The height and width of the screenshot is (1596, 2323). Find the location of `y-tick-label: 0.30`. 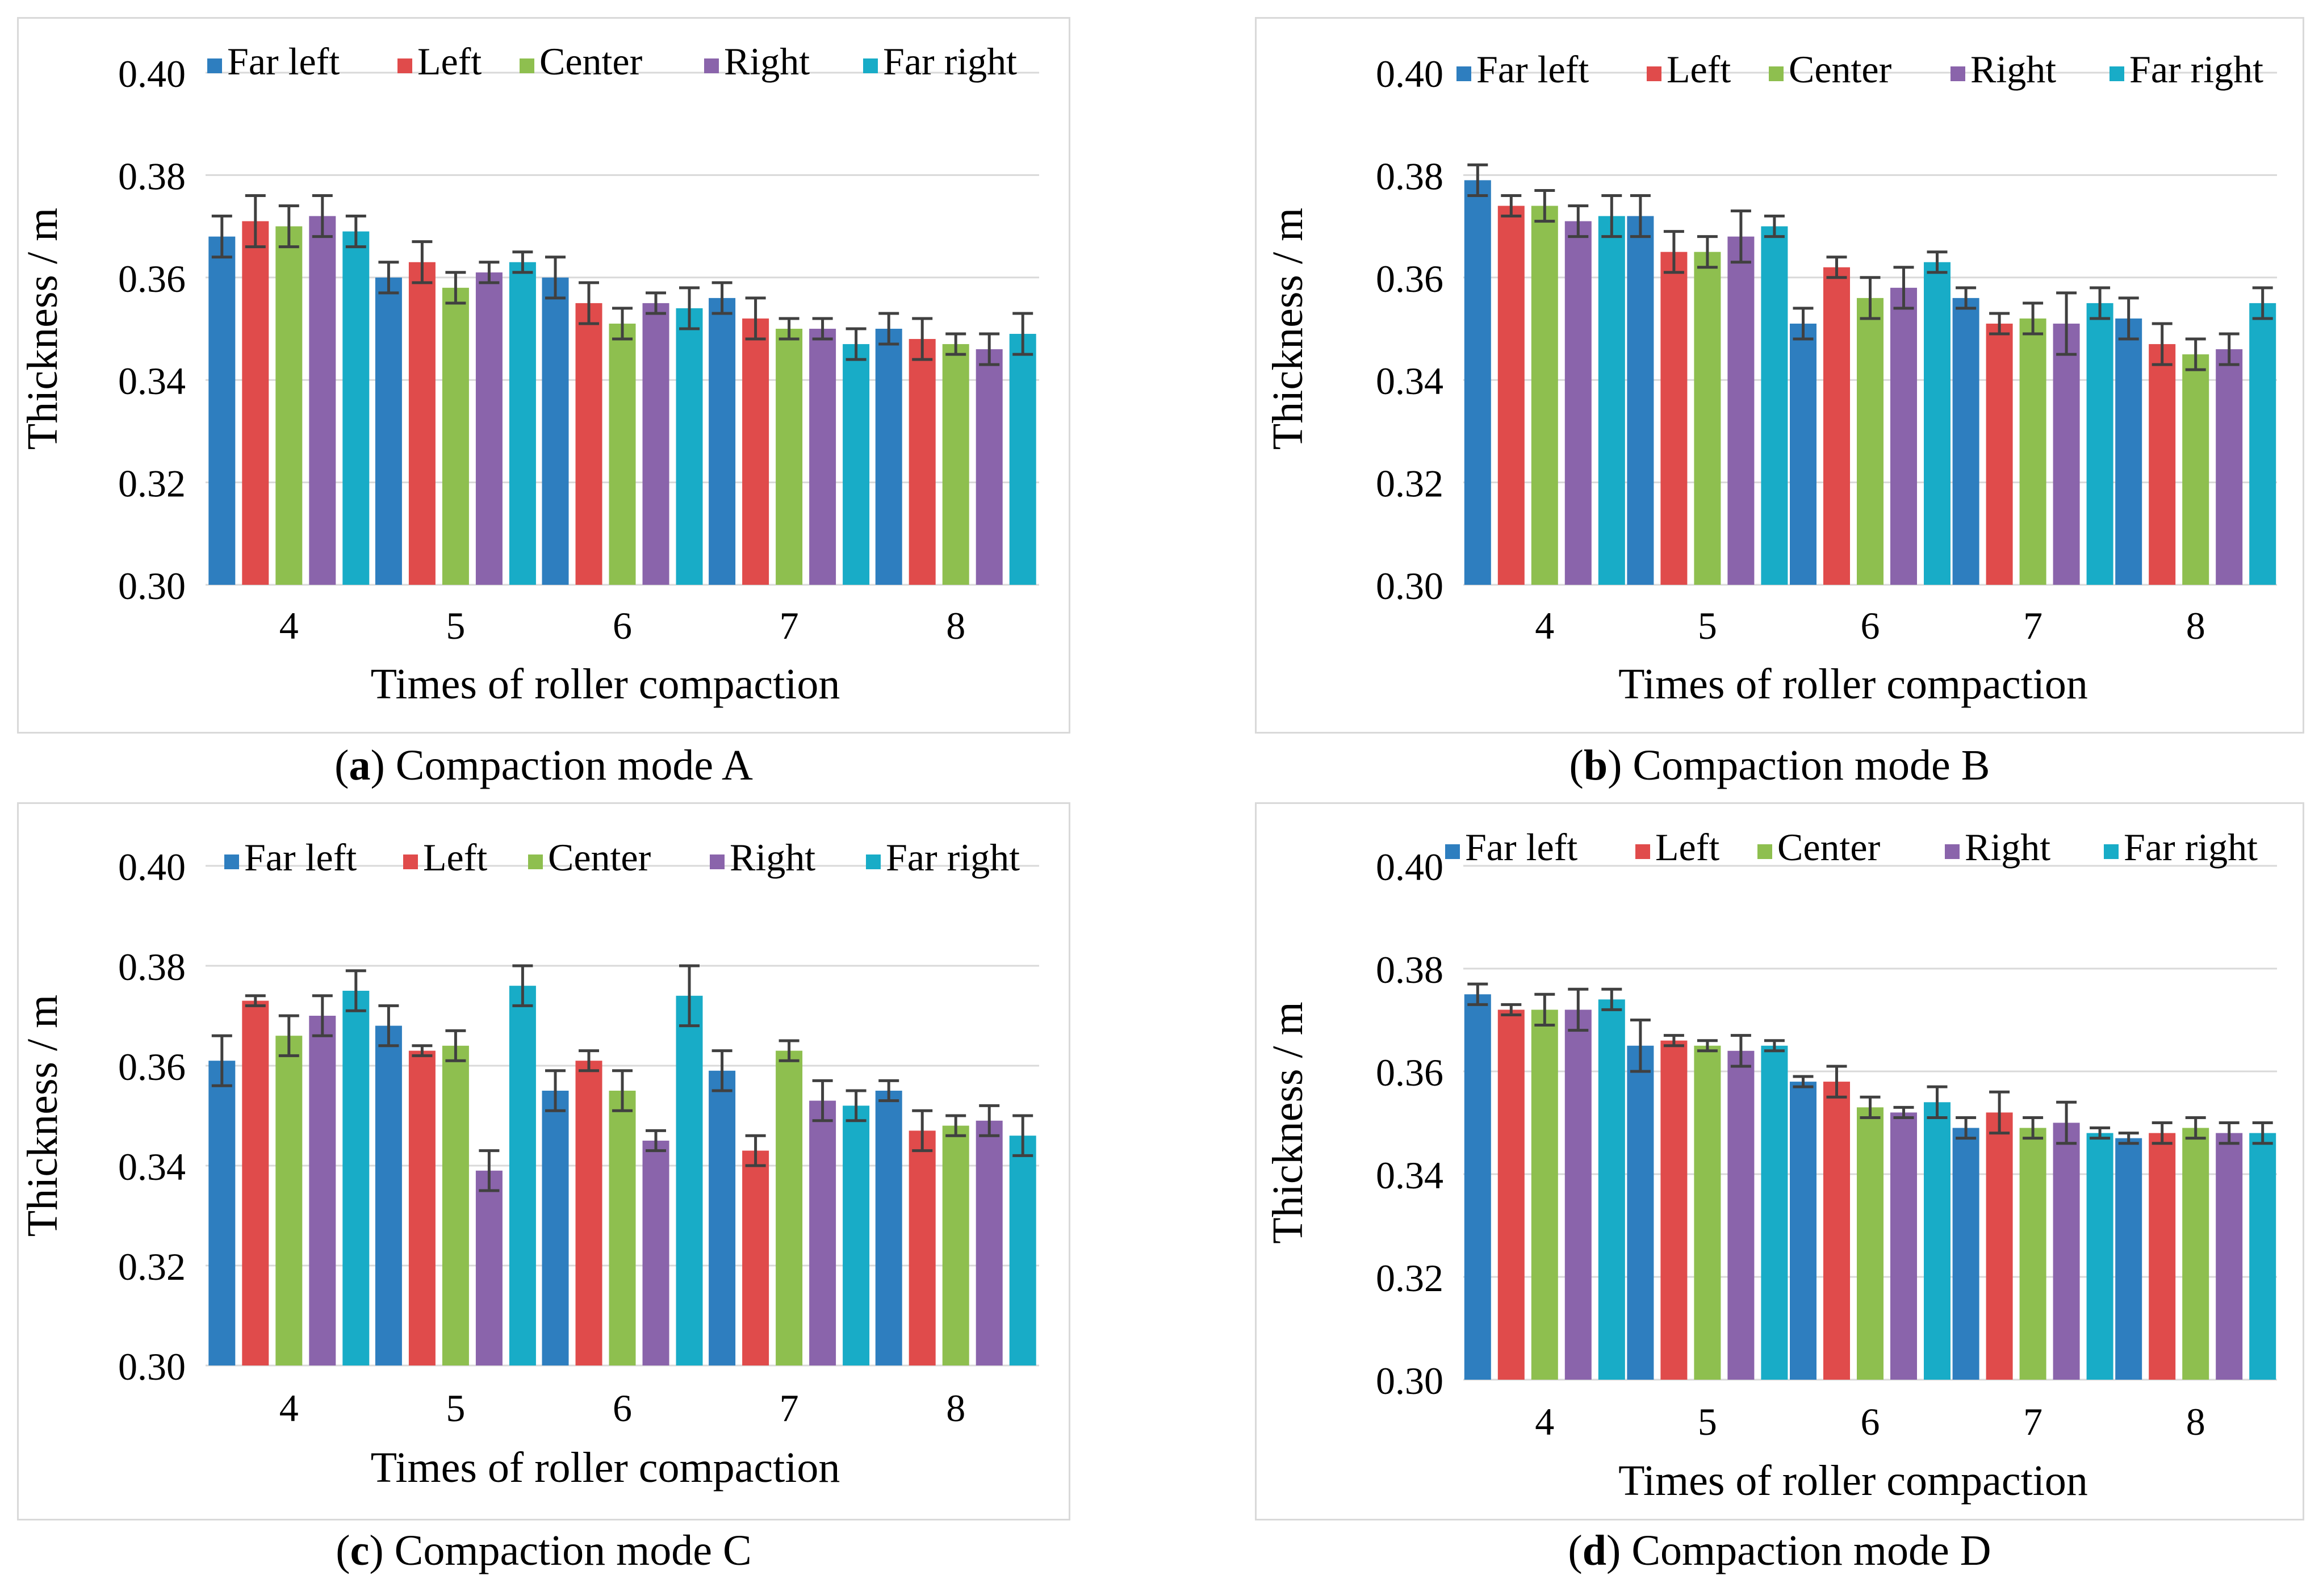

y-tick-label: 0.30 is located at coordinates (1410, 1380).